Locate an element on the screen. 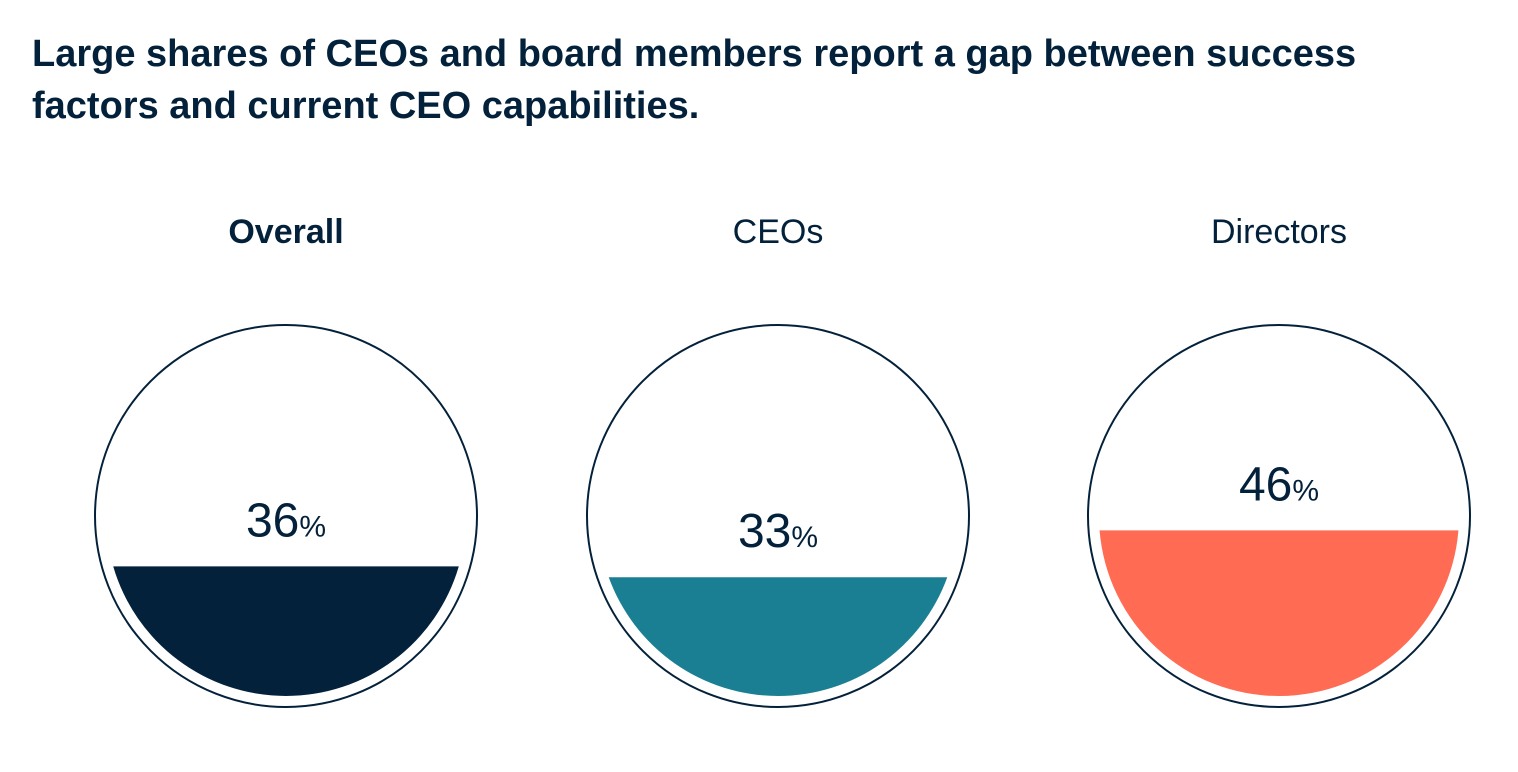 The width and height of the screenshot is (1518, 772). value-number: 33 is located at coordinates (764, 531).